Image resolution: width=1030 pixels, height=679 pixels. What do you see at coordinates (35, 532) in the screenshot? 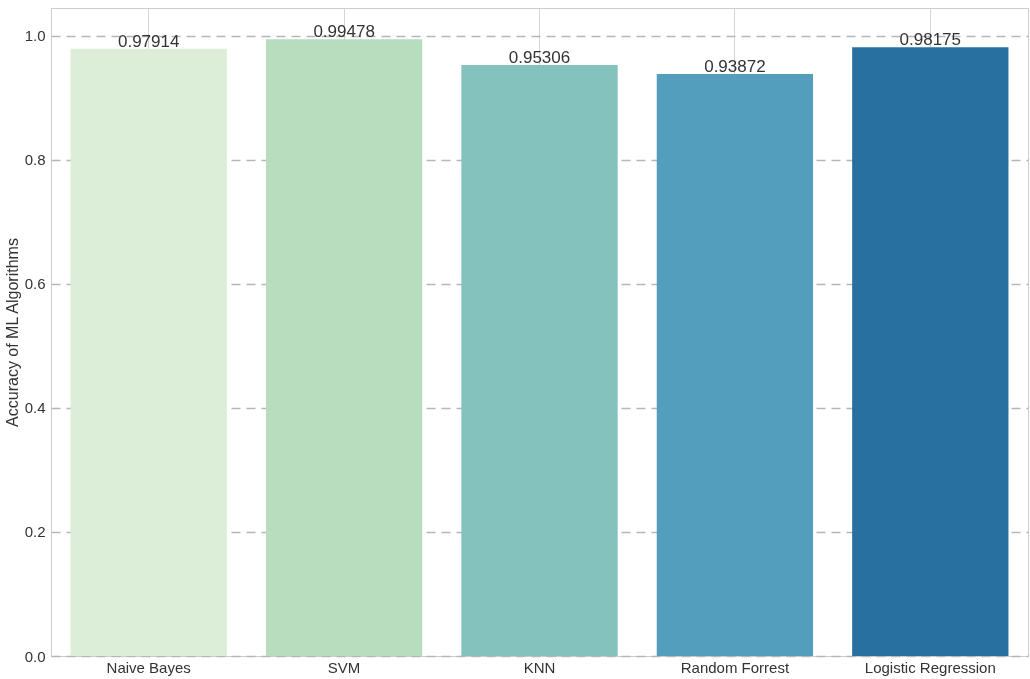
I see `y-tick-label: 0.2` at bounding box center [35, 532].